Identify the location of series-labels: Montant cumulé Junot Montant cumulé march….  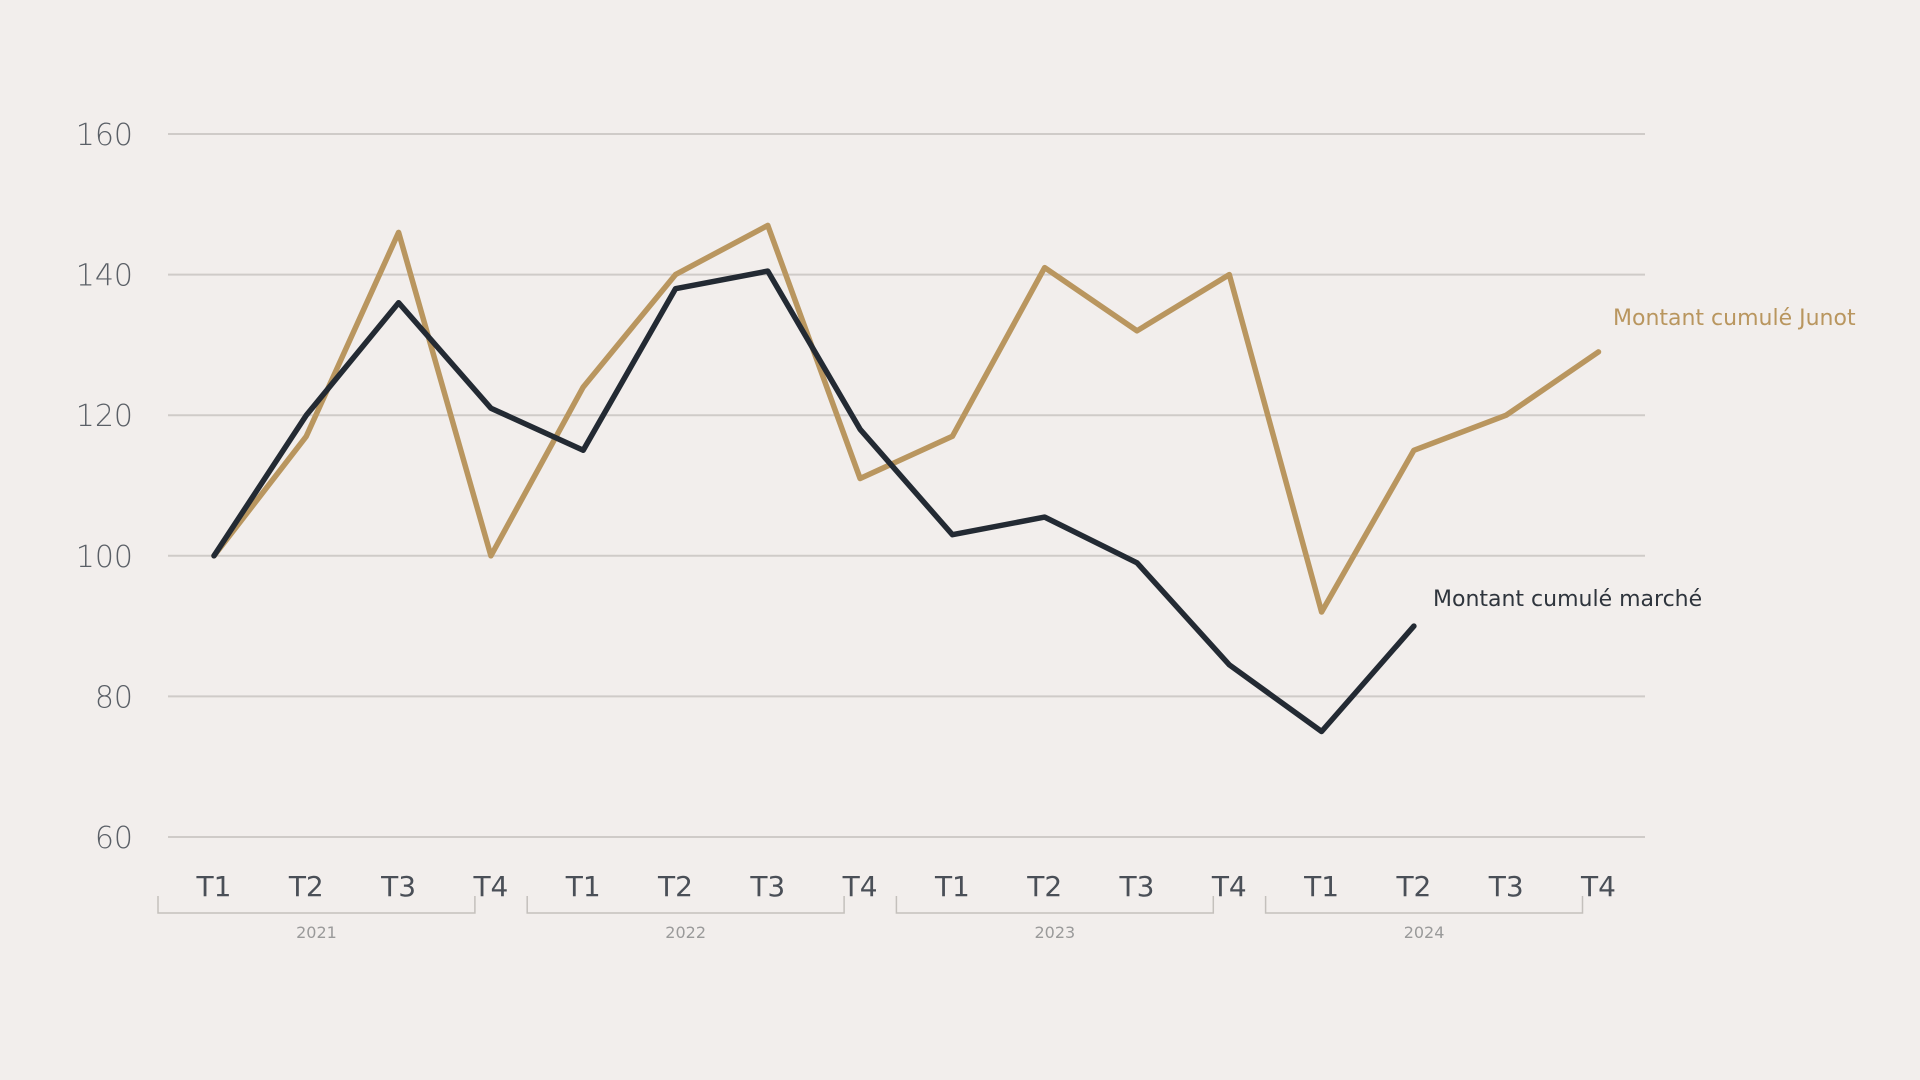
(1644, 459).